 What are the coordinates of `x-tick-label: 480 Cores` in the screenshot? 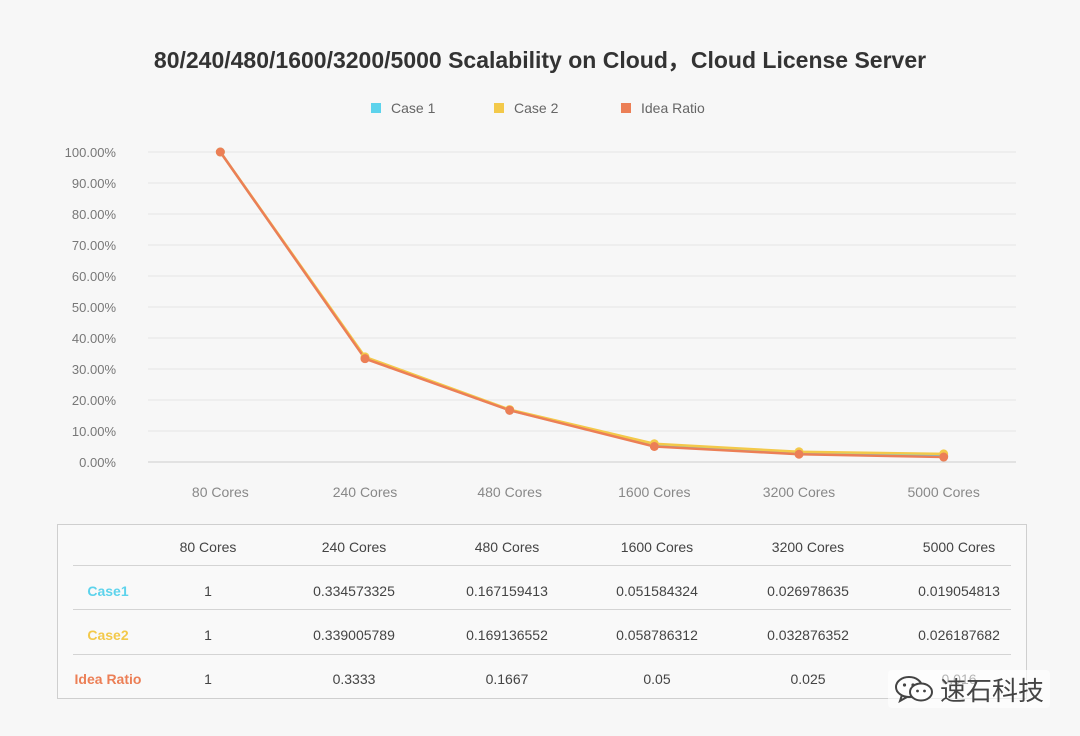 It's located at (509, 492).